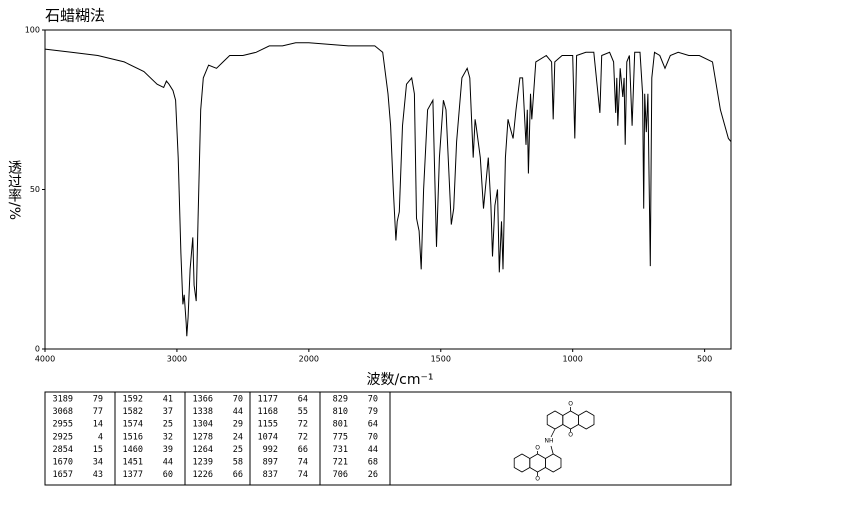 The width and height of the screenshot is (850, 510). I want to click on chart-title: 石蜡糊法, so click(75, 16).